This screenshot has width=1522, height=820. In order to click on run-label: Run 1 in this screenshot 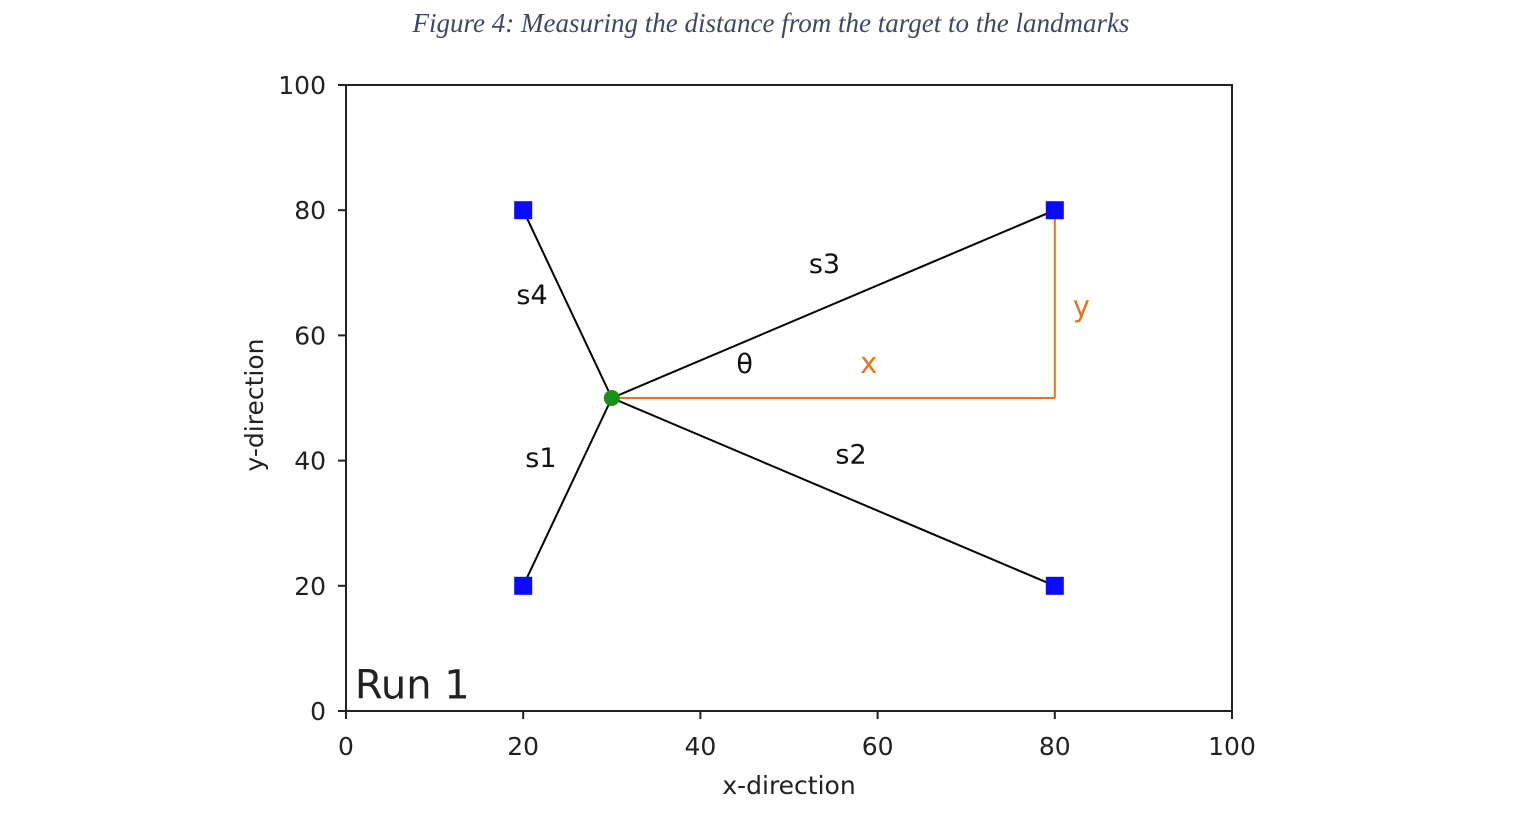, I will do `click(412, 685)`.